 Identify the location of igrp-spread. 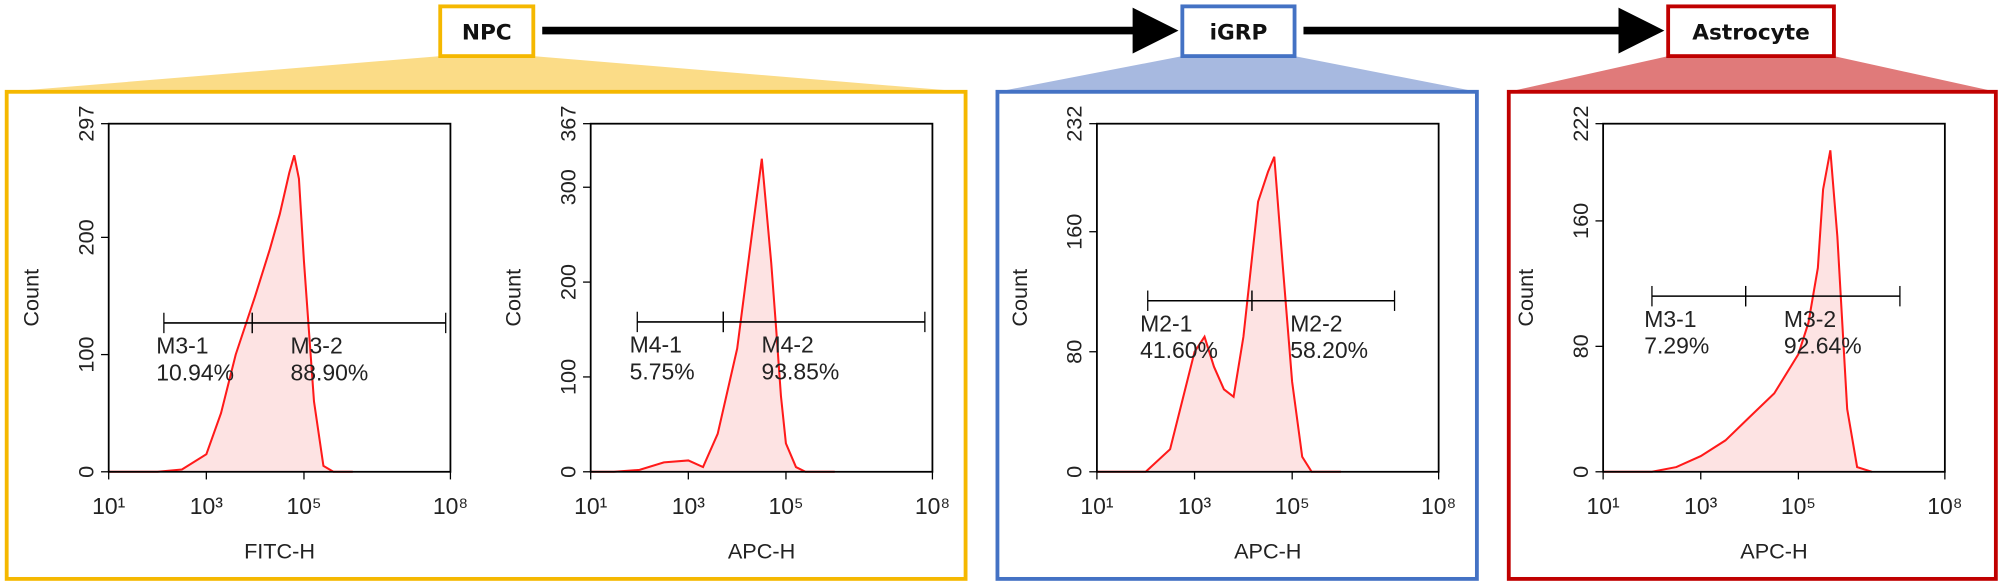
(1237, 74).